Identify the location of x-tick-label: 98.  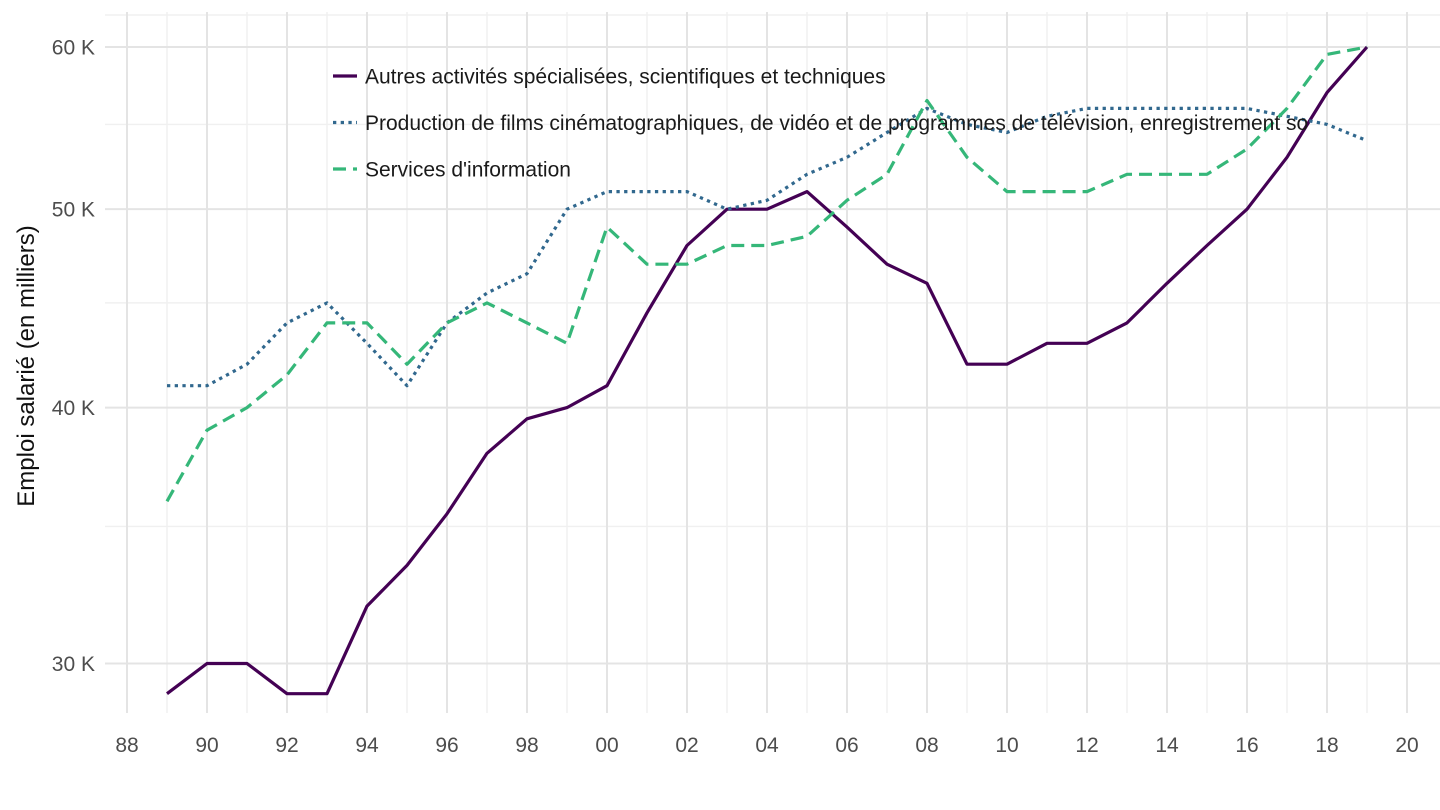
(526, 745).